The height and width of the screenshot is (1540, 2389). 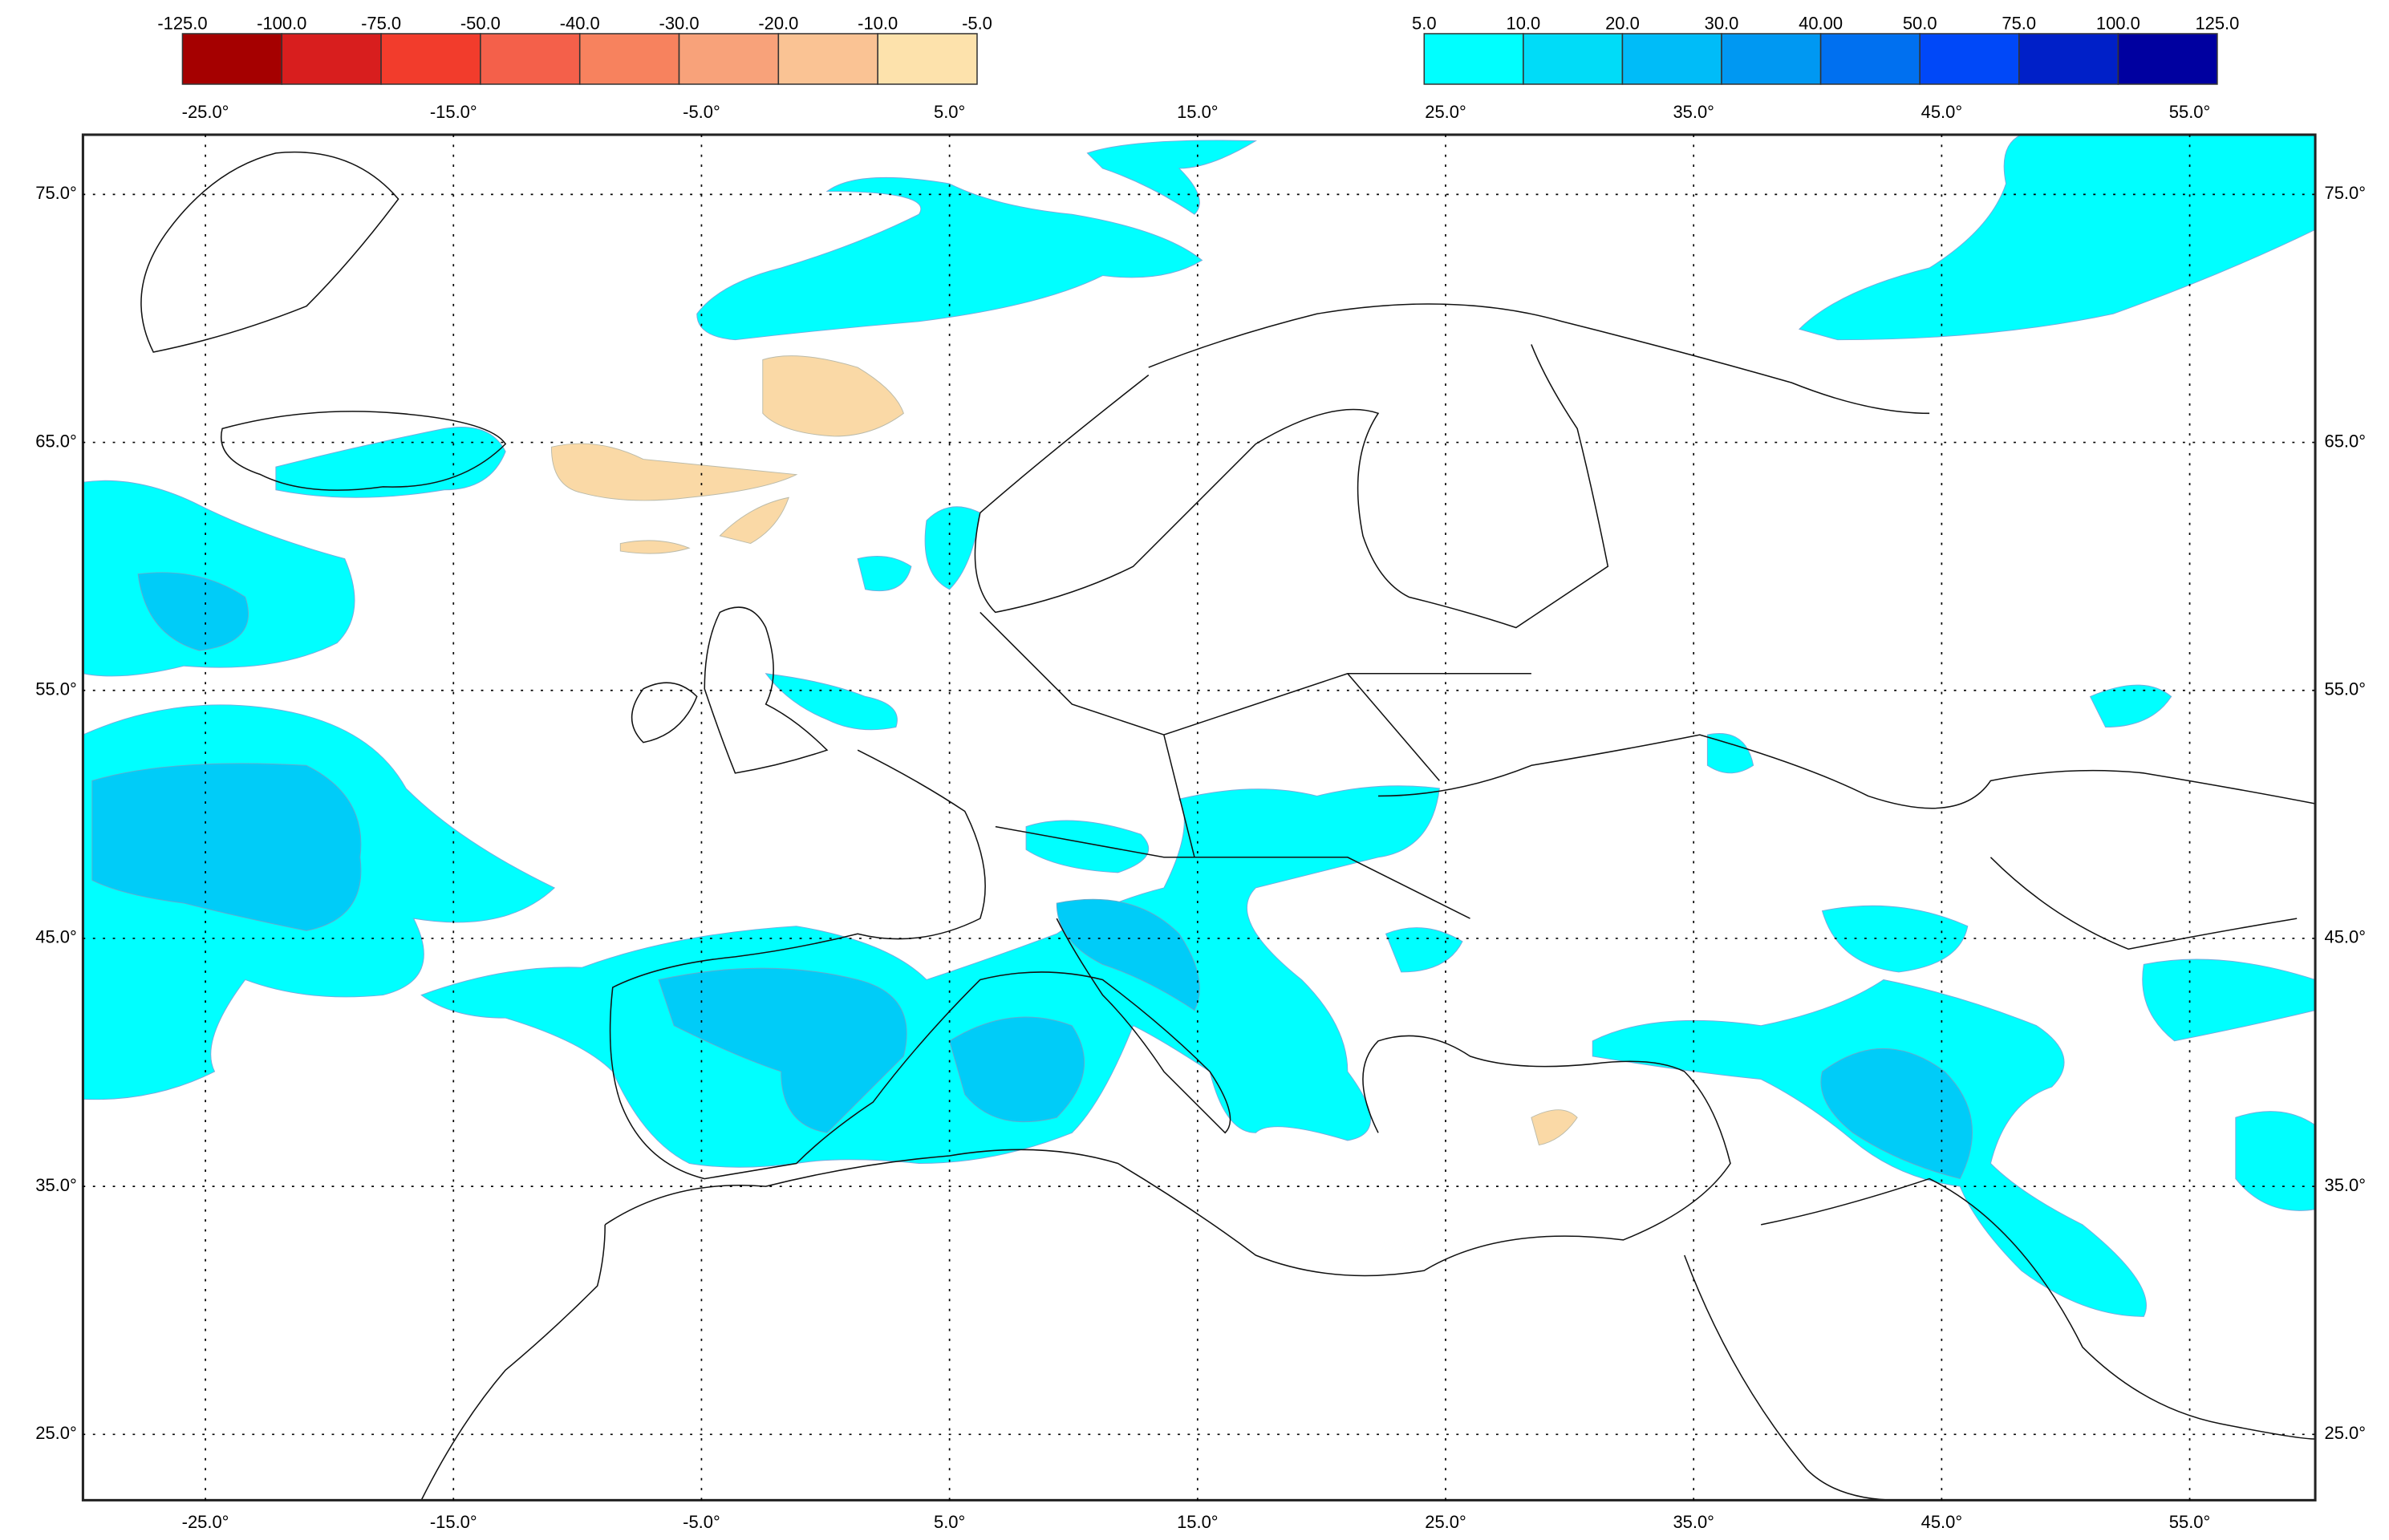 I want to click on colorbar-label: 50.0, so click(x=1920, y=23).